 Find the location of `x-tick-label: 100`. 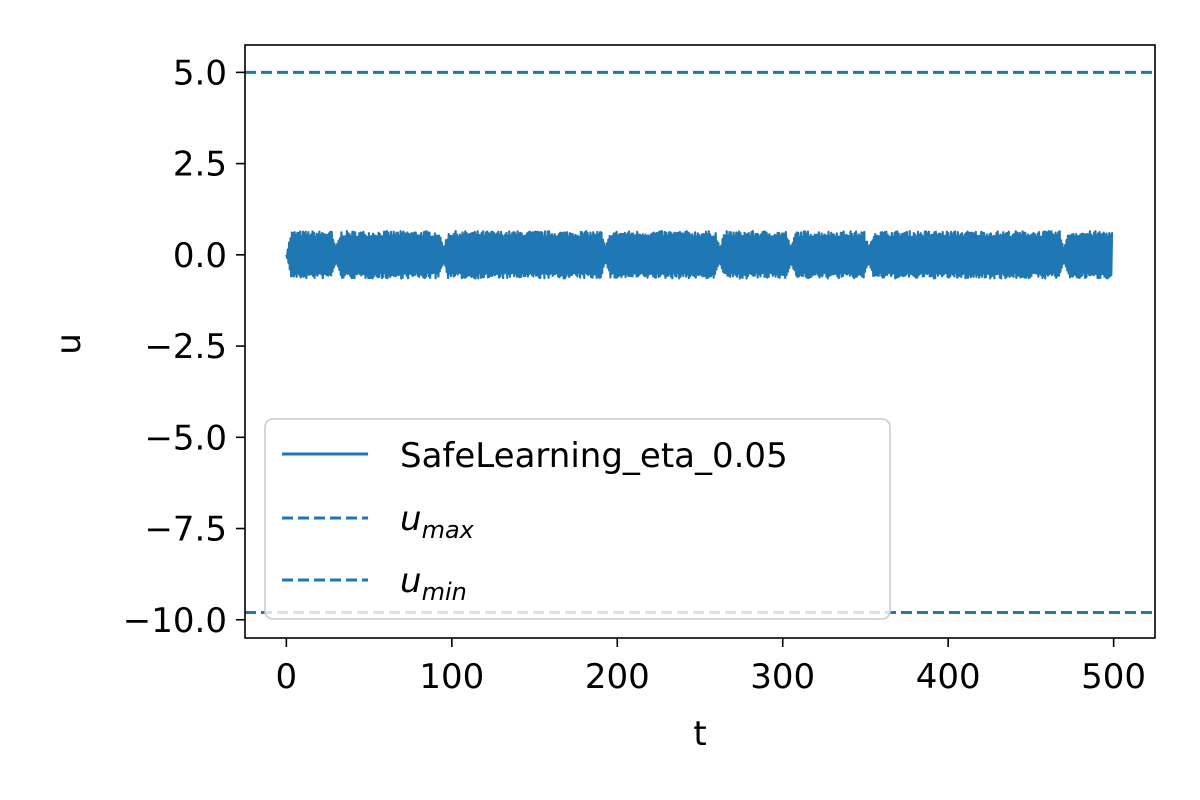

x-tick-label: 100 is located at coordinates (451, 677).